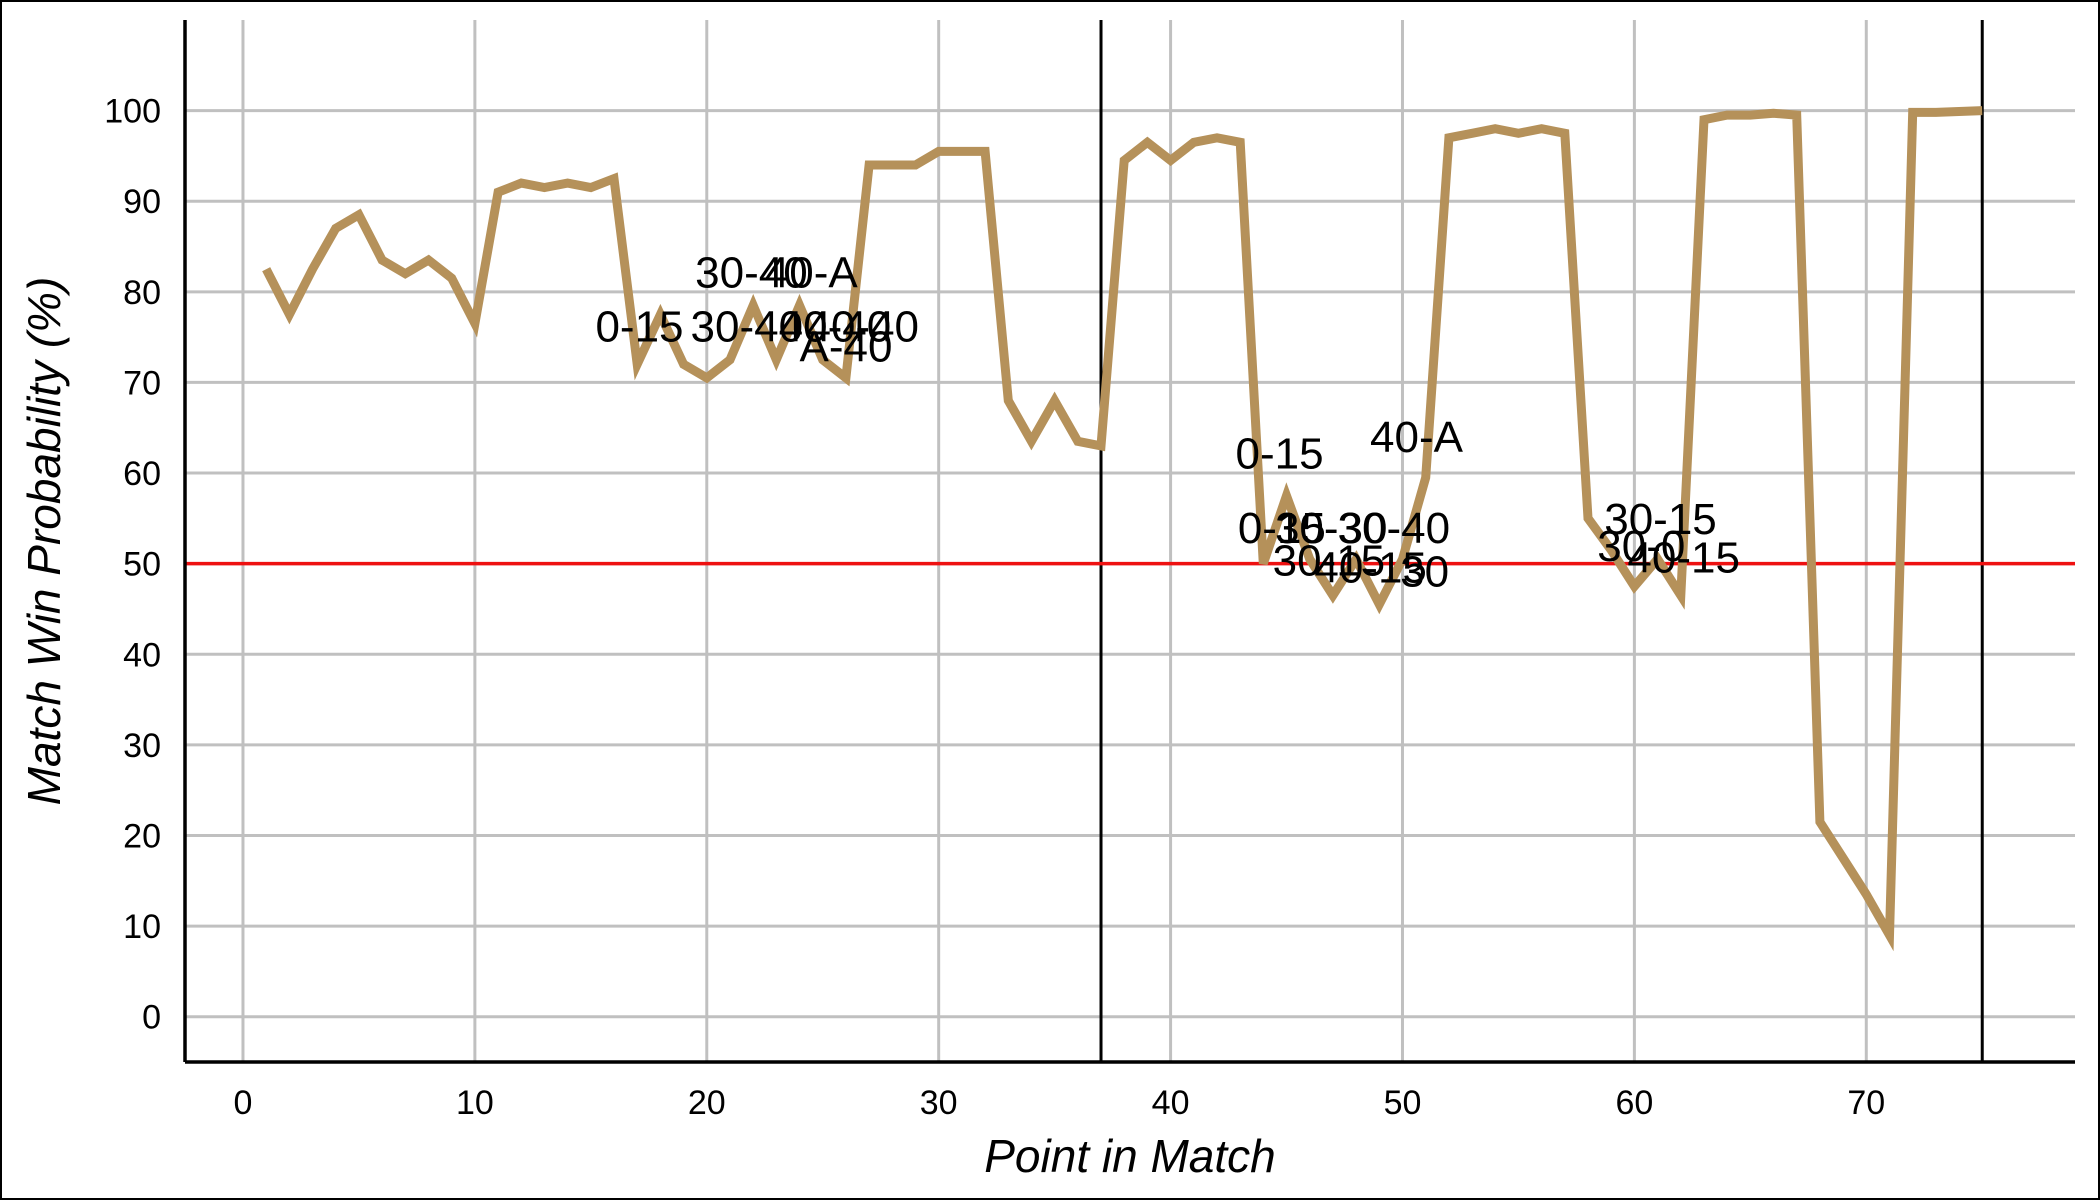 This screenshot has width=2100, height=1200. What do you see at coordinates (142, 383) in the screenshot?
I see `y-tick-label: 70` at bounding box center [142, 383].